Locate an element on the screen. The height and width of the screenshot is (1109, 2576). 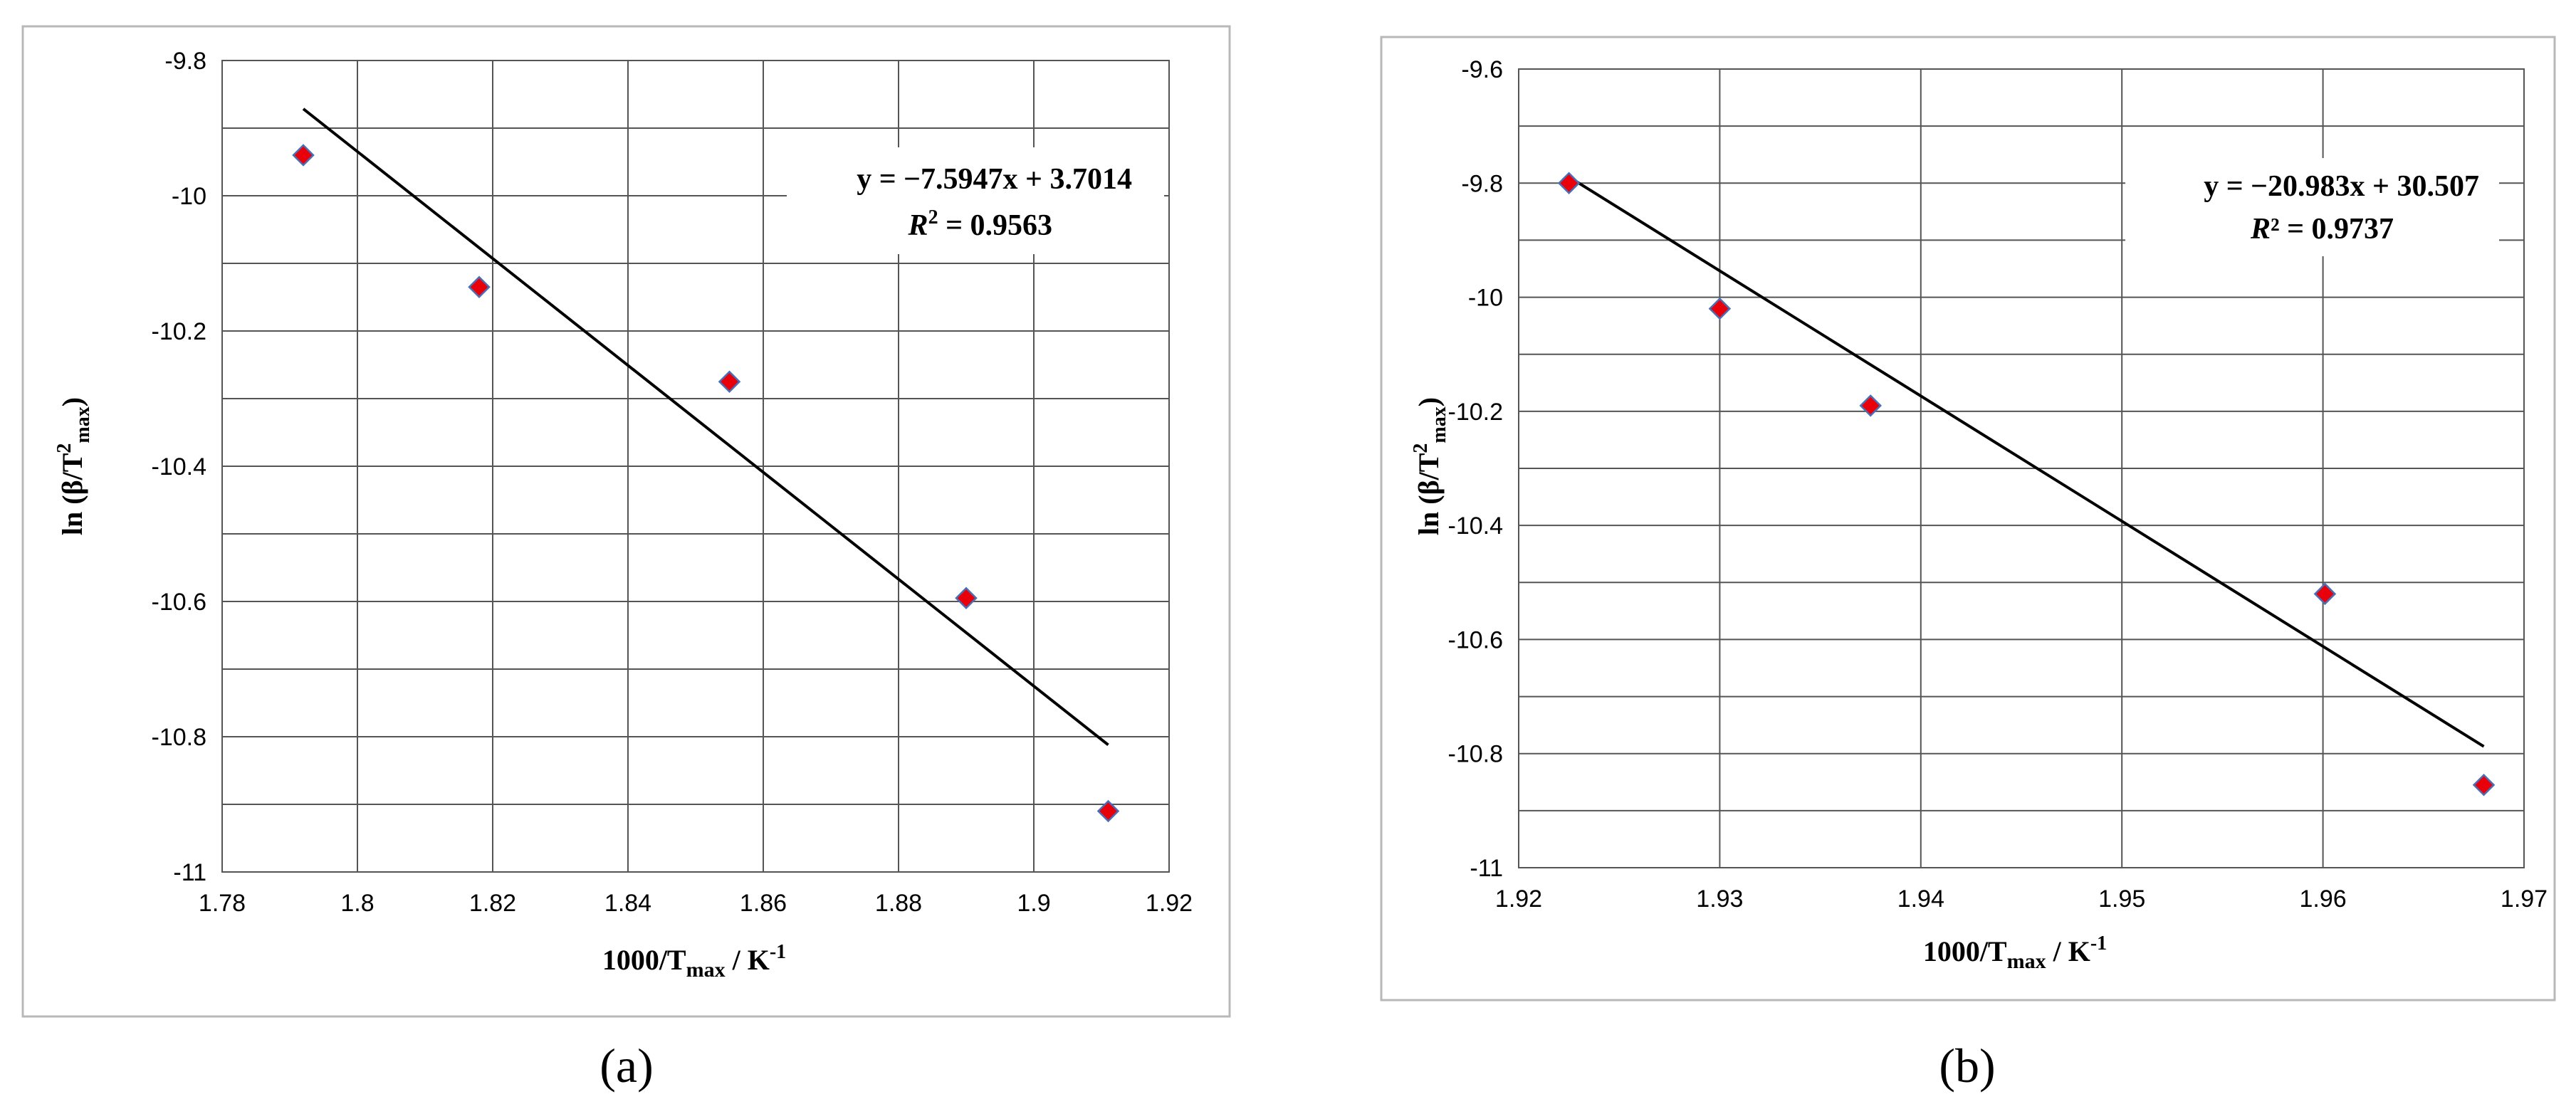
panel-b-y-axis-title: ln (β/T2max) is located at coordinates (1430, 466).